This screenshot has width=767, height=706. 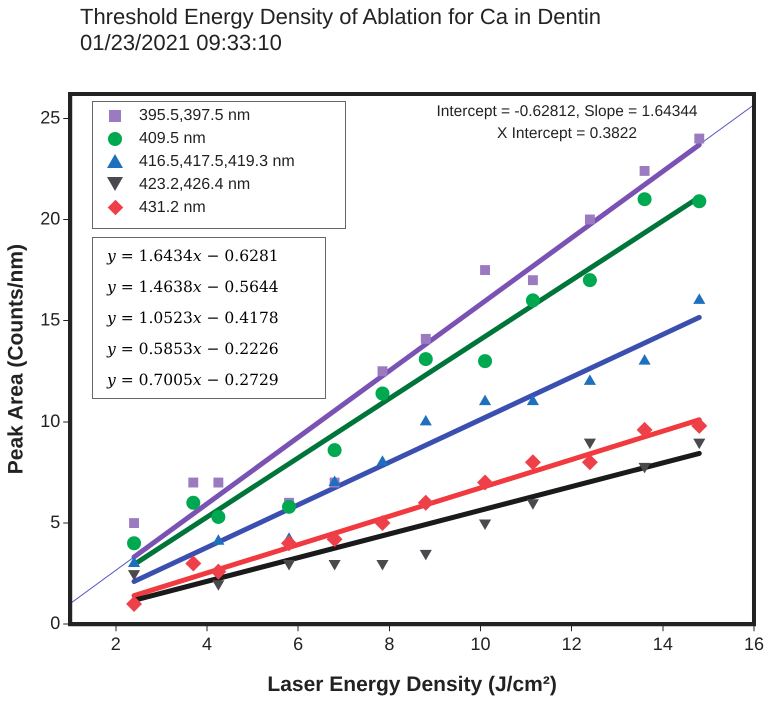 What do you see at coordinates (412, 684) in the screenshot?
I see `x-axis-title: Laser Energy Density (J/cm²)` at bounding box center [412, 684].